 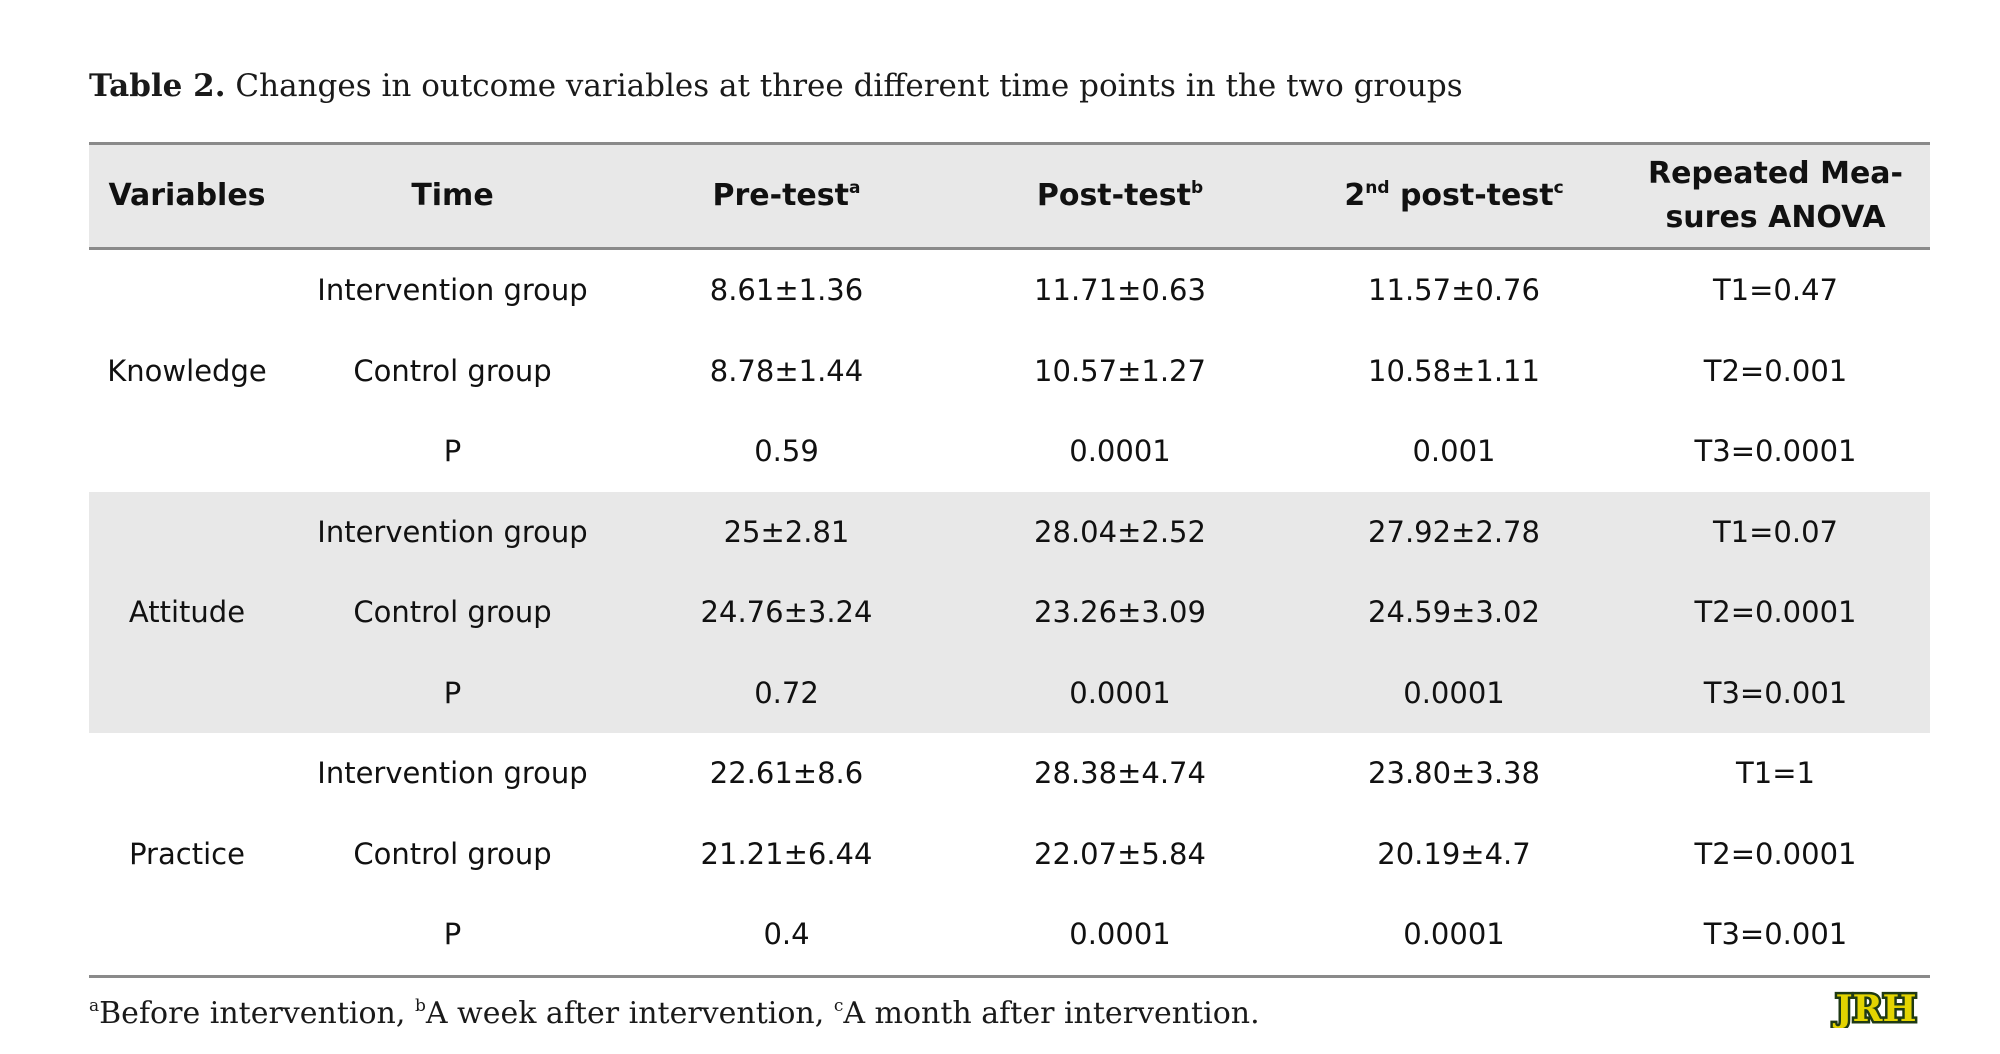 I want to click on pre-test-cell: 8.78±1.44, so click(x=786, y=370).